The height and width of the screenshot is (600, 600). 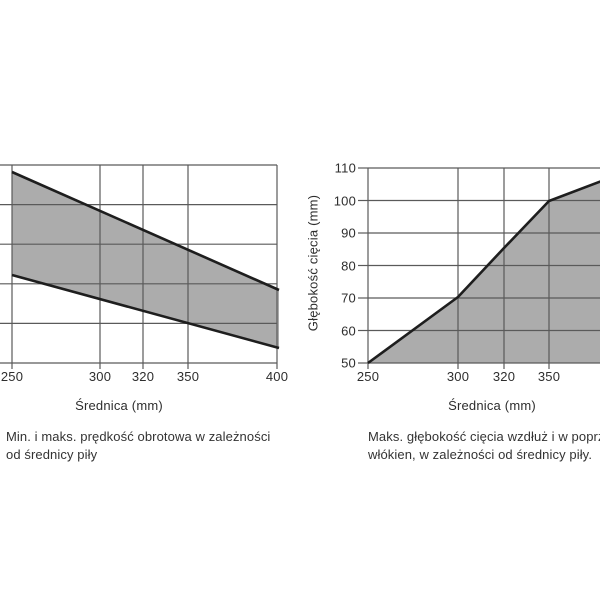 What do you see at coordinates (145, 231) in the screenshot?
I see `left-max-speed-line` at bounding box center [145, 231].